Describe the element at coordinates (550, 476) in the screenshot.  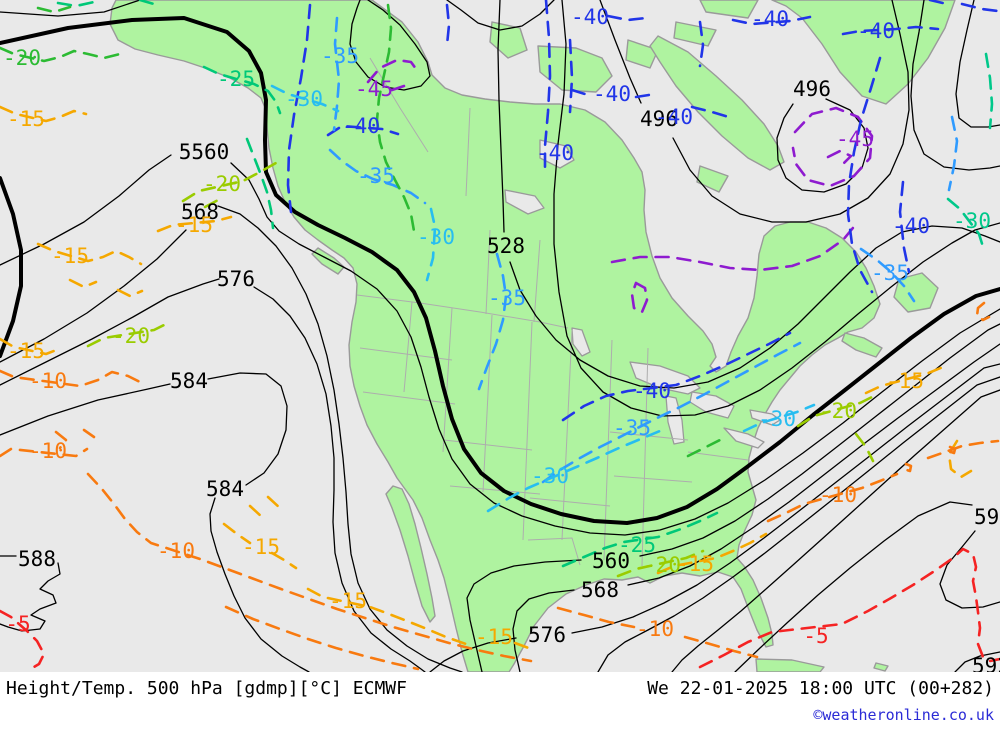
I see `contour-label: -30` at that location.